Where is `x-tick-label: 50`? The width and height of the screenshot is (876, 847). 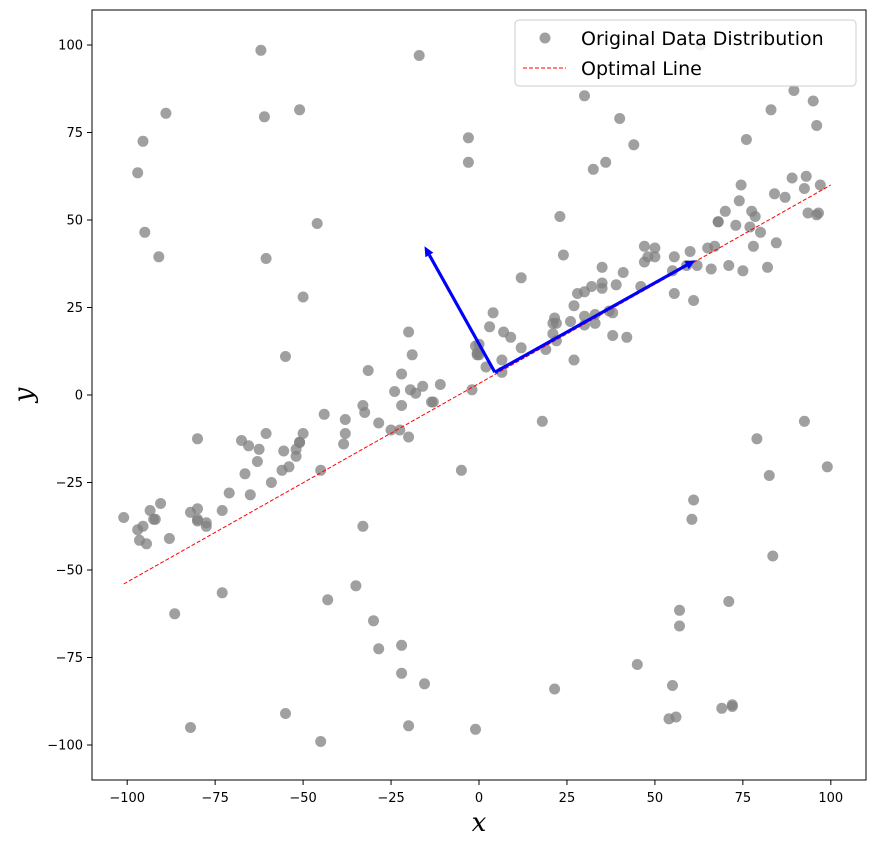
x-tick-label: 50 is located at coordinates (655, 798).